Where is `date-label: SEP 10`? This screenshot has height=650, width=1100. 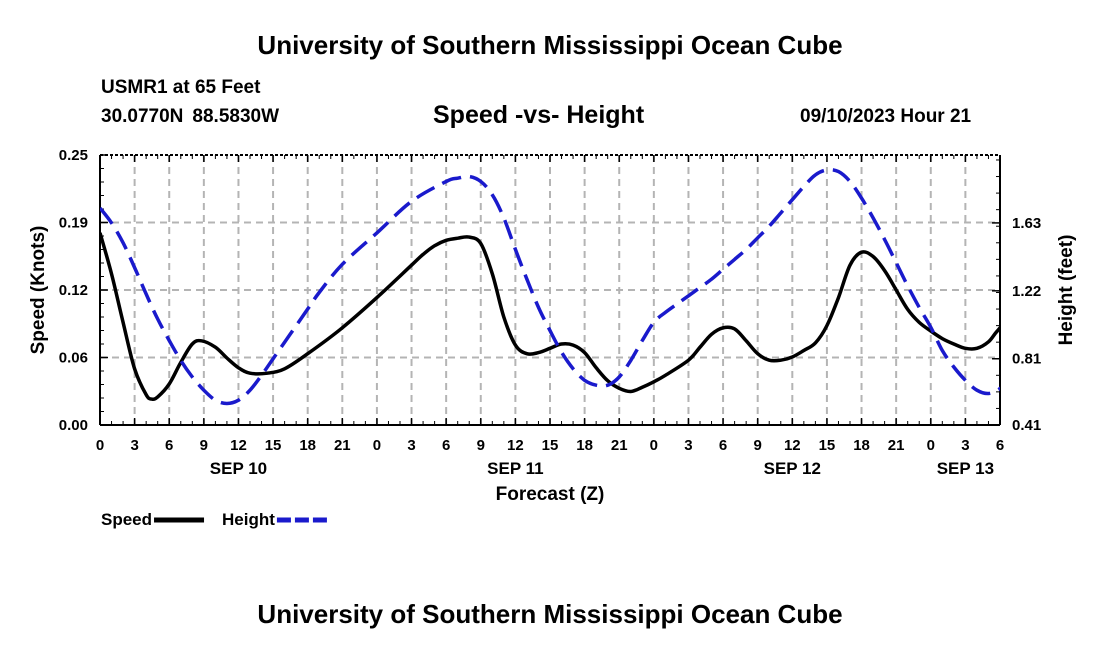 date-label: SEP 10 is located at coordinates (238, 468).